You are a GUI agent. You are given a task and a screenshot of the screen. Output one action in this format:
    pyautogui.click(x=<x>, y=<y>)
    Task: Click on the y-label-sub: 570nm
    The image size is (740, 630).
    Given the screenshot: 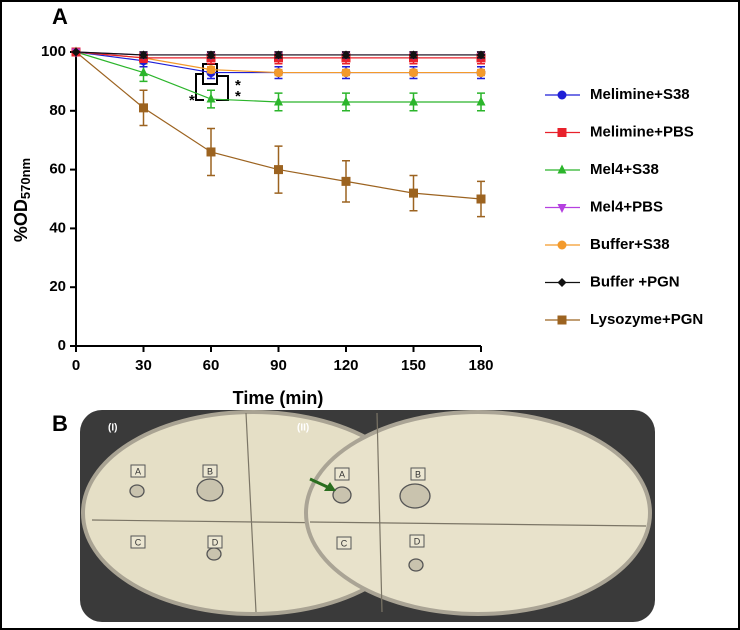 What is the action you would take?
    pyautogui.click(x=25, y=178)
    